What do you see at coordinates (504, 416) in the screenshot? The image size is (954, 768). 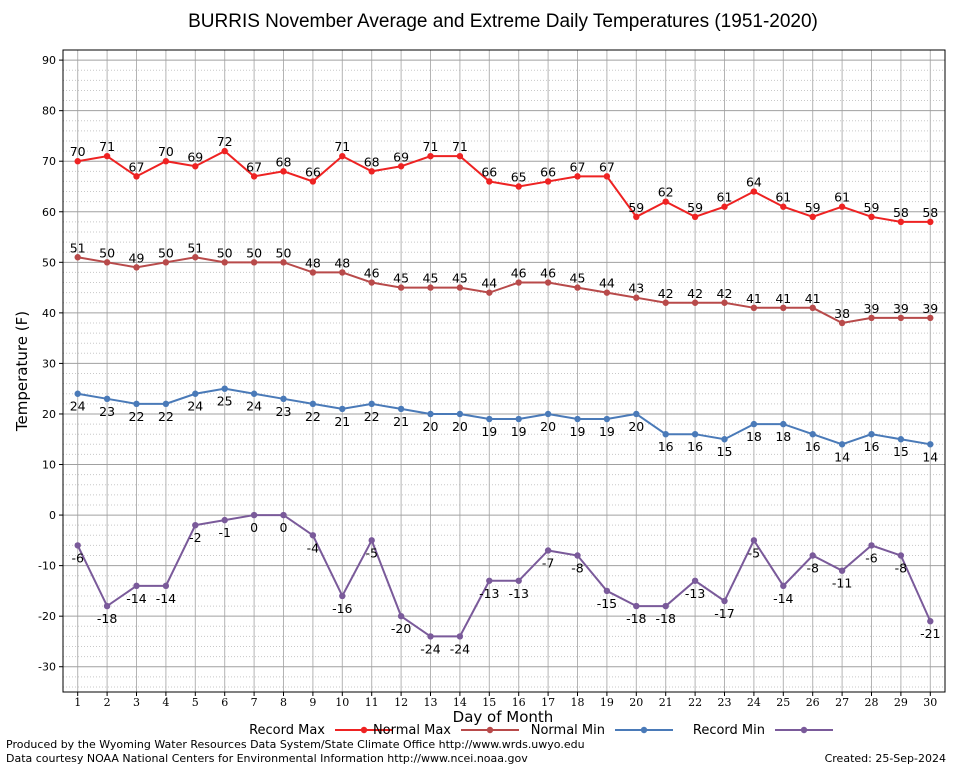 I see `normal-min-line` at bounding box center [504, 416].